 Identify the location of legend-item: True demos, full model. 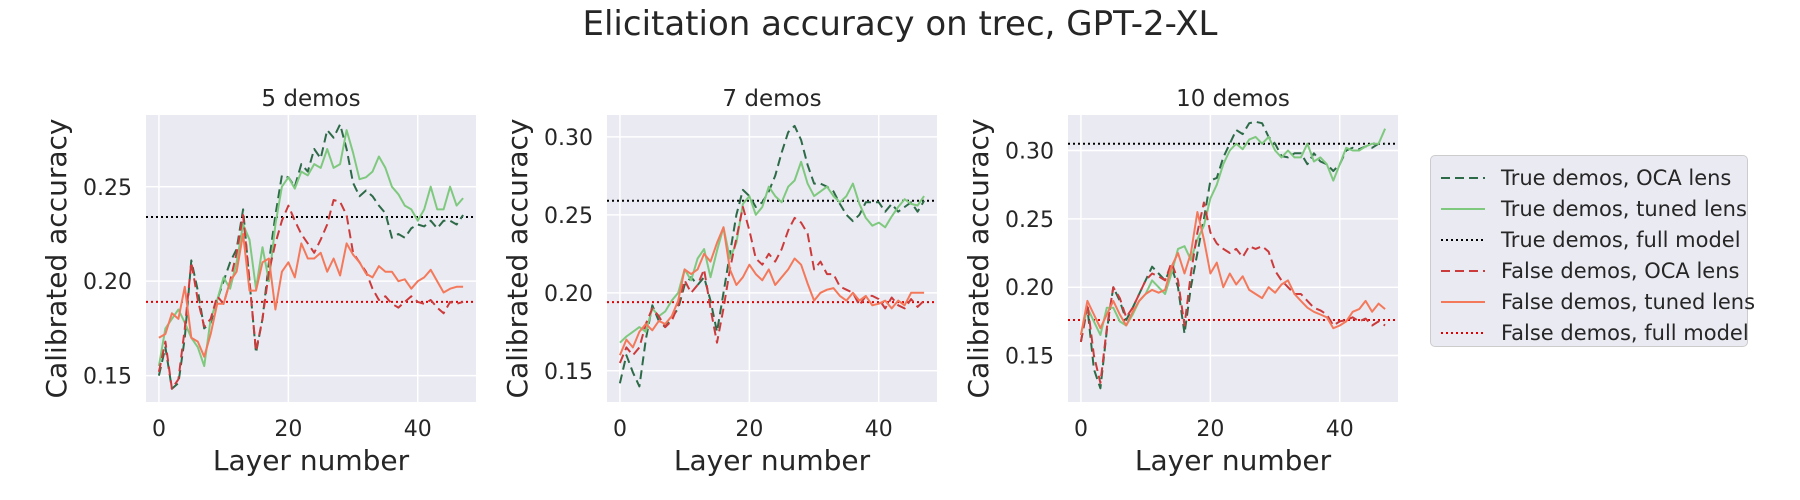
(1591, 239).